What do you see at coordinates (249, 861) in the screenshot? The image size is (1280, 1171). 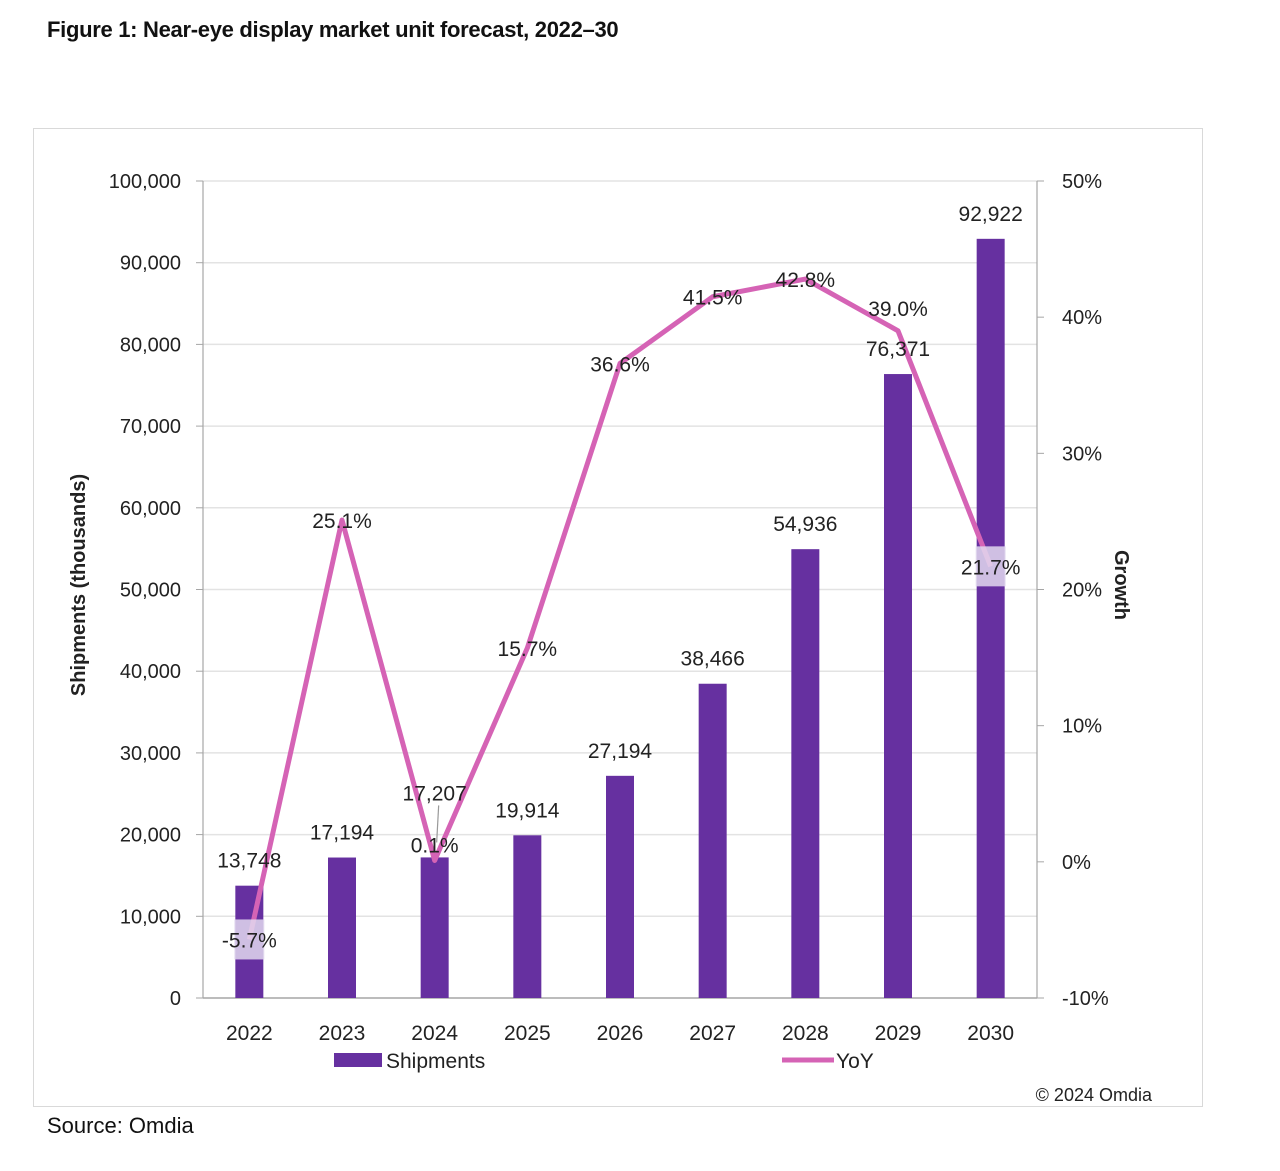 I see `bar-value-label: 13,748` at bounding box center [249, 861].